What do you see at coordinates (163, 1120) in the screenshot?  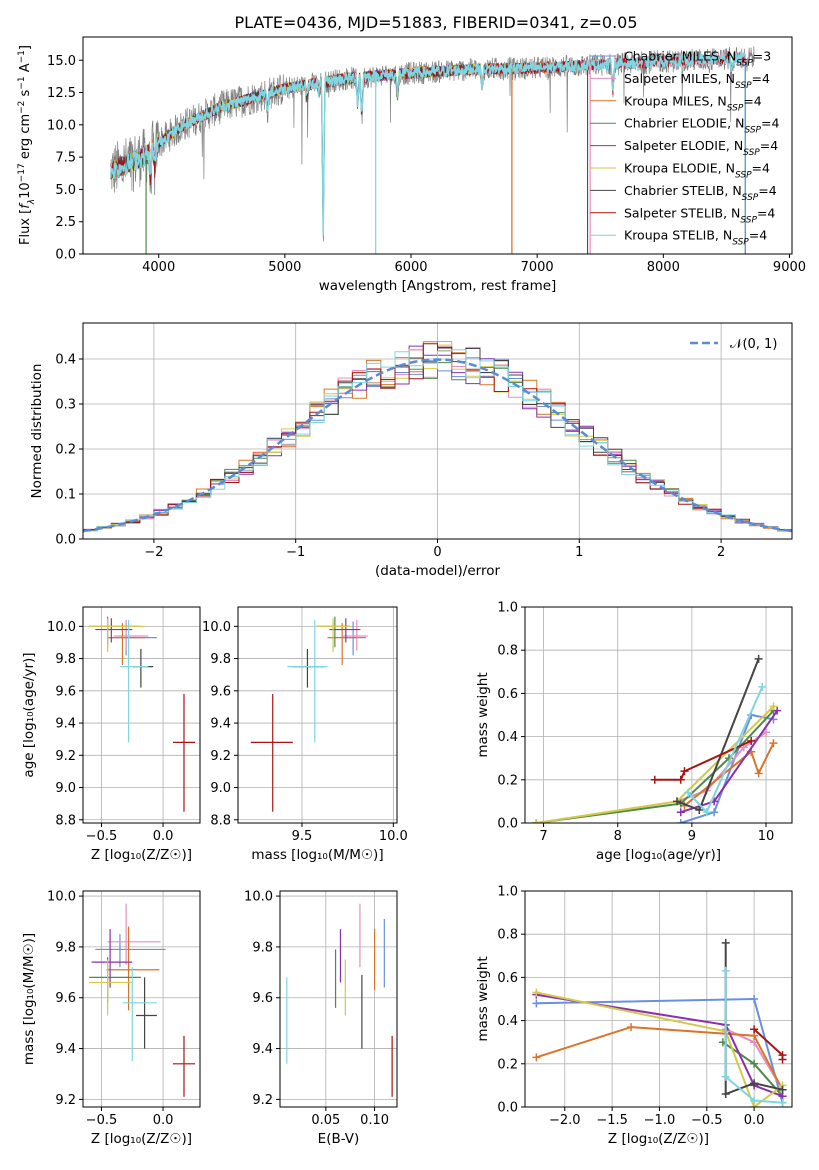 I see `x-tick-label: 0.0` at bounding box center [163, 1120].